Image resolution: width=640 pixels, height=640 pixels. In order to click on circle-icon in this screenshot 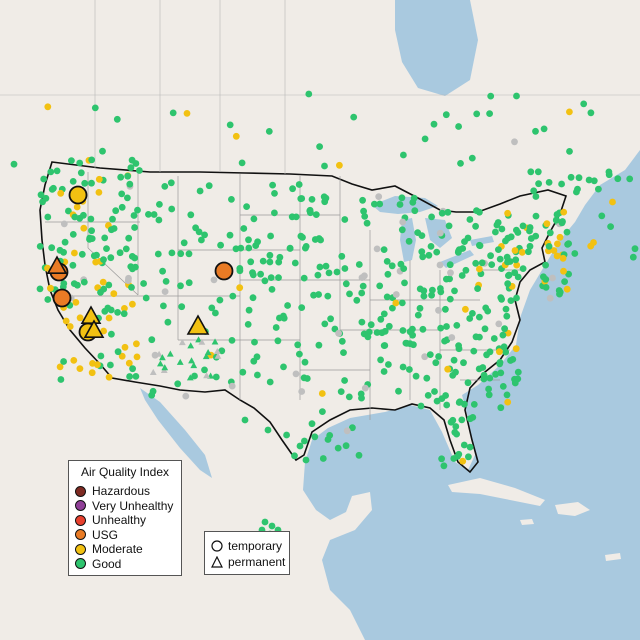, I will do `click(80, 535)`.